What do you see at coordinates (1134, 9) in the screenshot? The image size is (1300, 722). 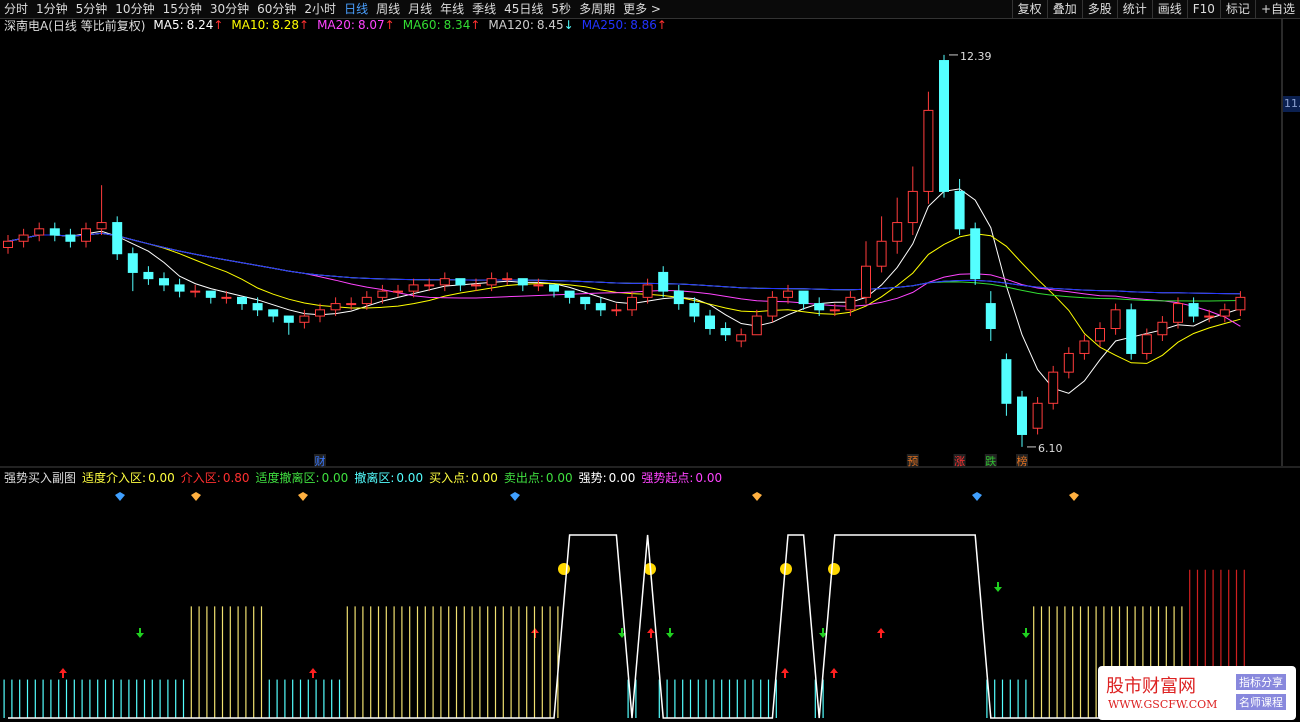 I see `tool-tab: 统计` at bounding box center [1134, 9].